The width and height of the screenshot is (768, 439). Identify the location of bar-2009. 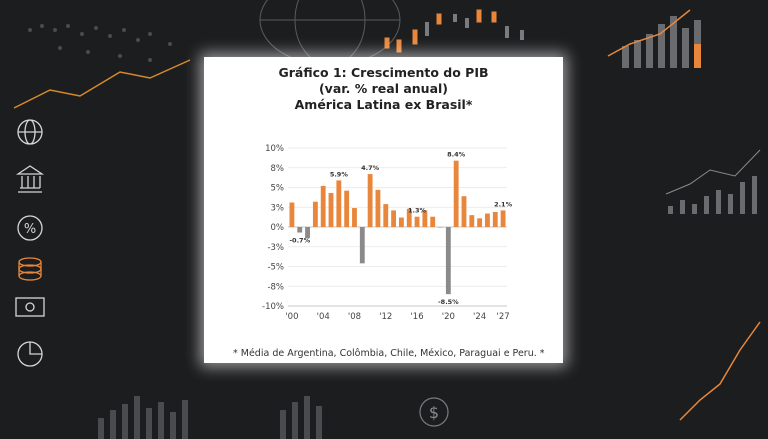
(362, 245).